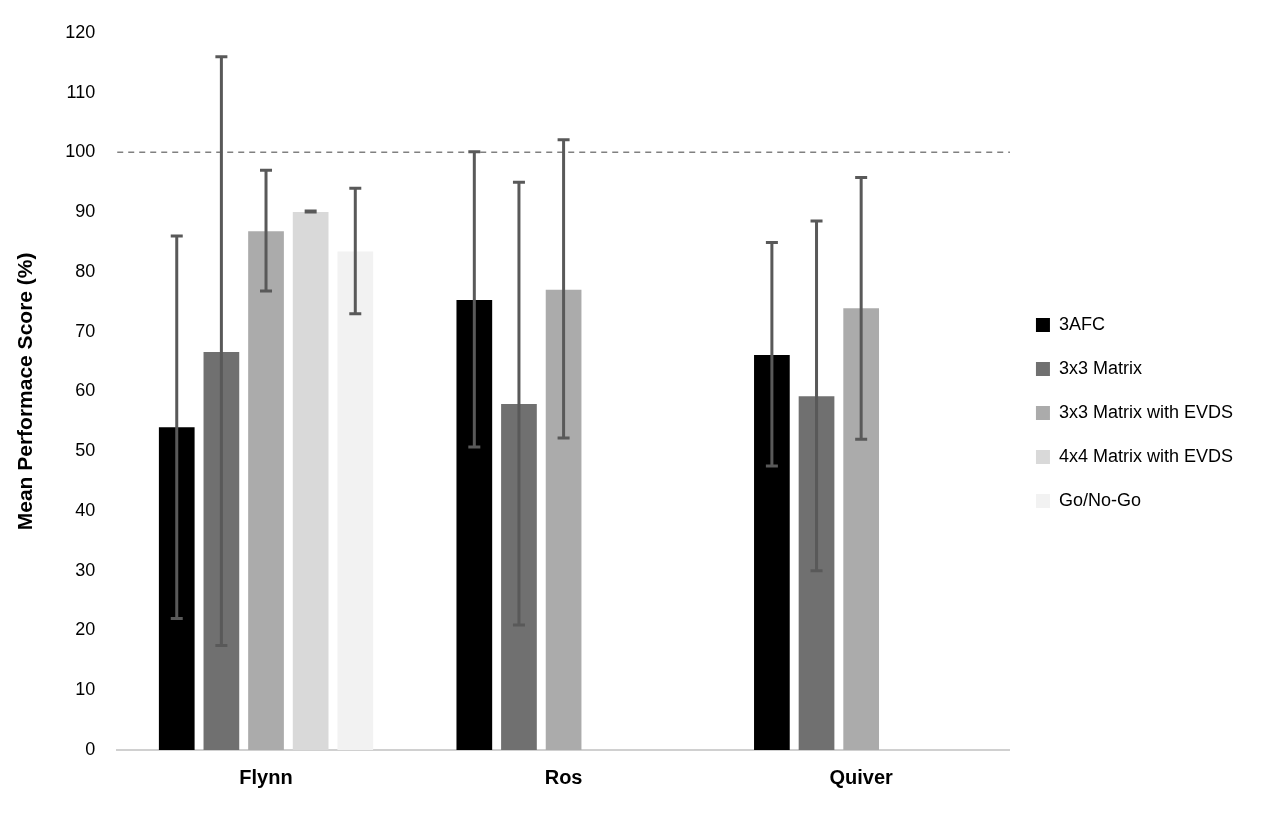 The image size is (1263, 816). I want to click on y-tick-label: 100, so click(80, 151).